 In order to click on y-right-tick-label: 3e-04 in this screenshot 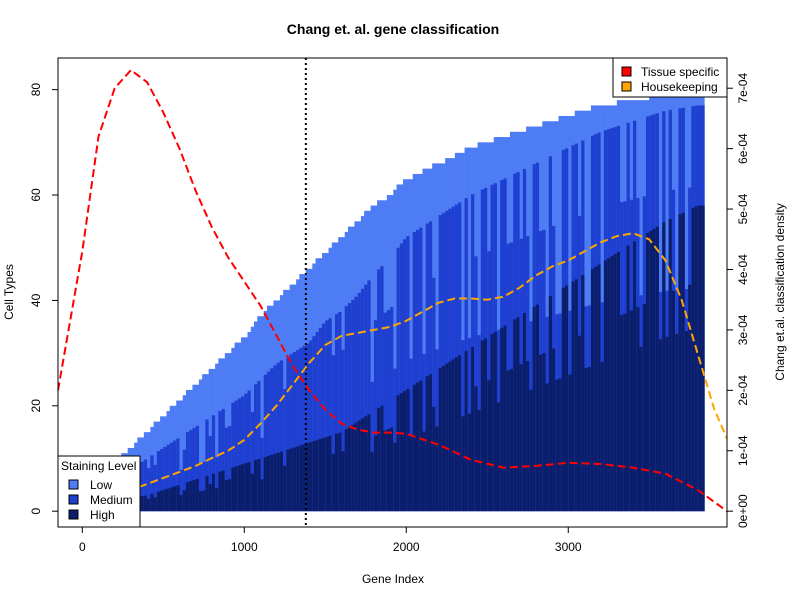, I will do `click(743, 329)`.